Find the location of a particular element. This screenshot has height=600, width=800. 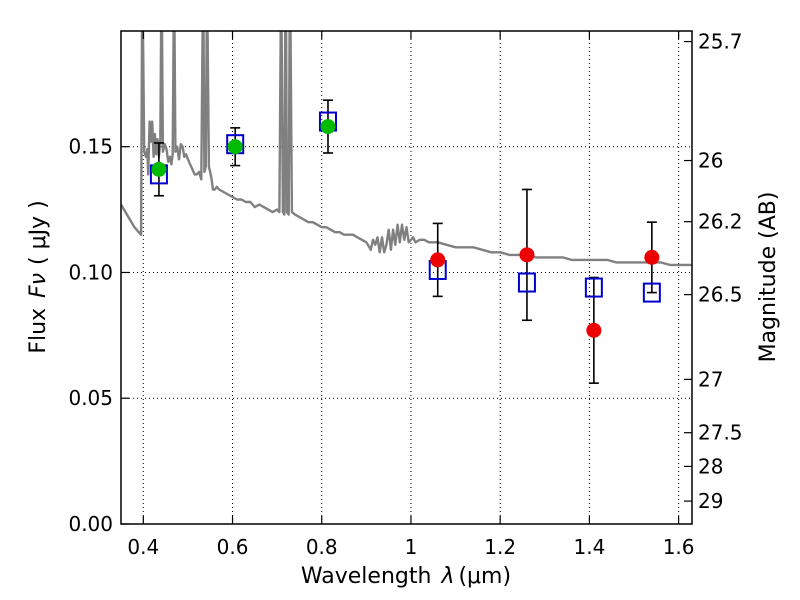

y-tick-labels: 0.00 0.05 0.10 0.15 is located at coordinates (90, 335).